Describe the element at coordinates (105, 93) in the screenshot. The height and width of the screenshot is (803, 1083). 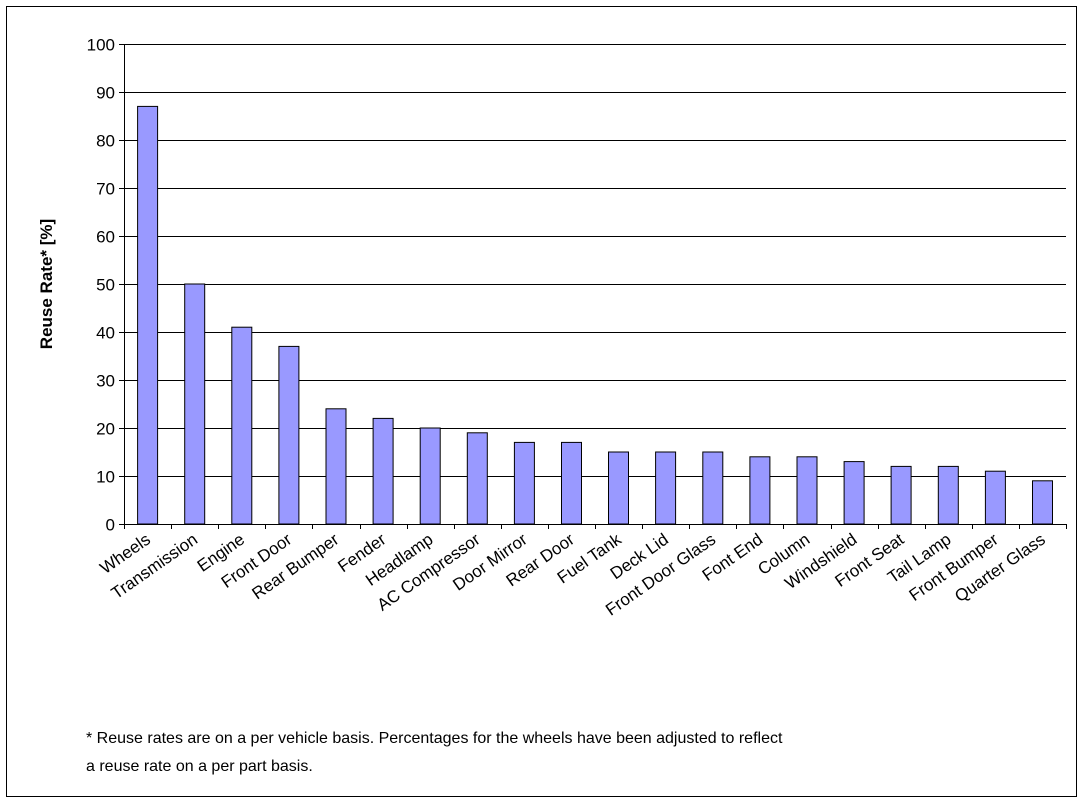
I see `y-tick-label: 90` at that location.